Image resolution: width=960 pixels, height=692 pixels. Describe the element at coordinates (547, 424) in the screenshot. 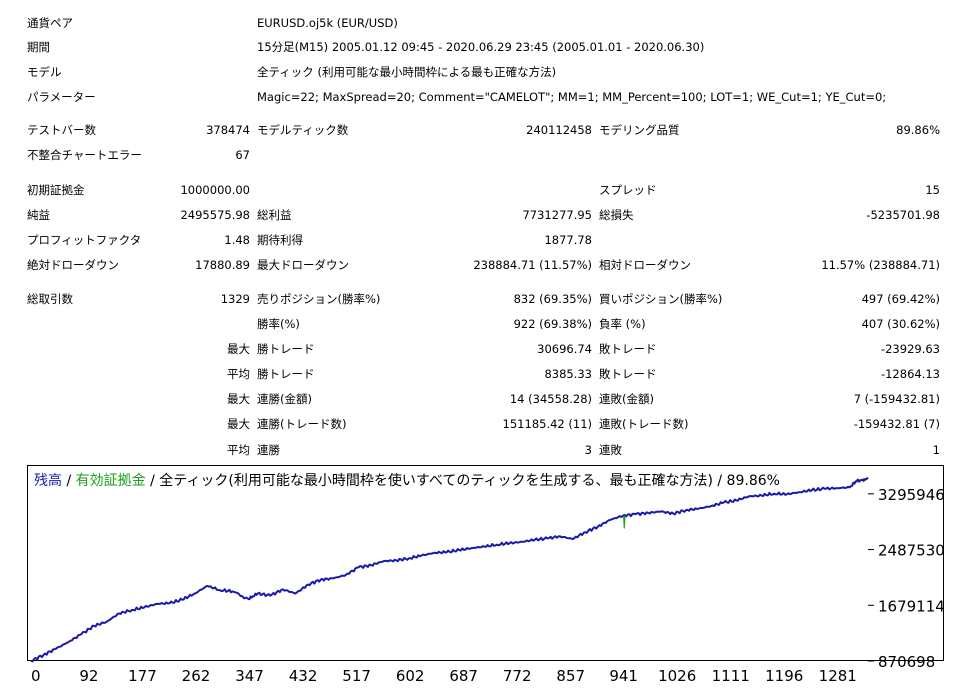

I see `max-cons-profit-value: 151185.42 (11)` at that location.